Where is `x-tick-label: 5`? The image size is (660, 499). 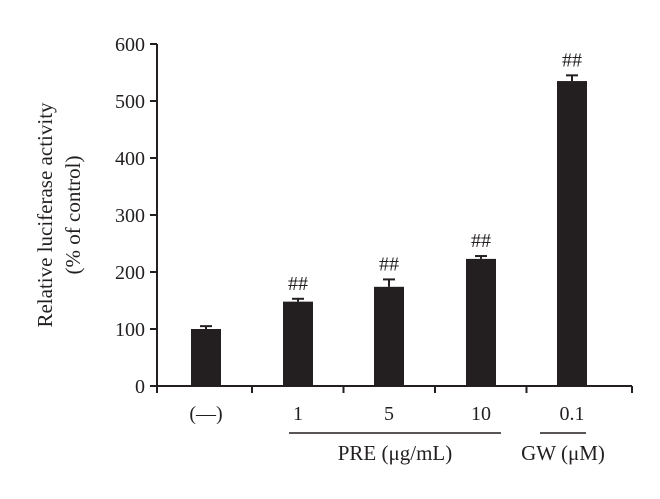 x-tick-label: 5 is located at coordinates (389, 414).